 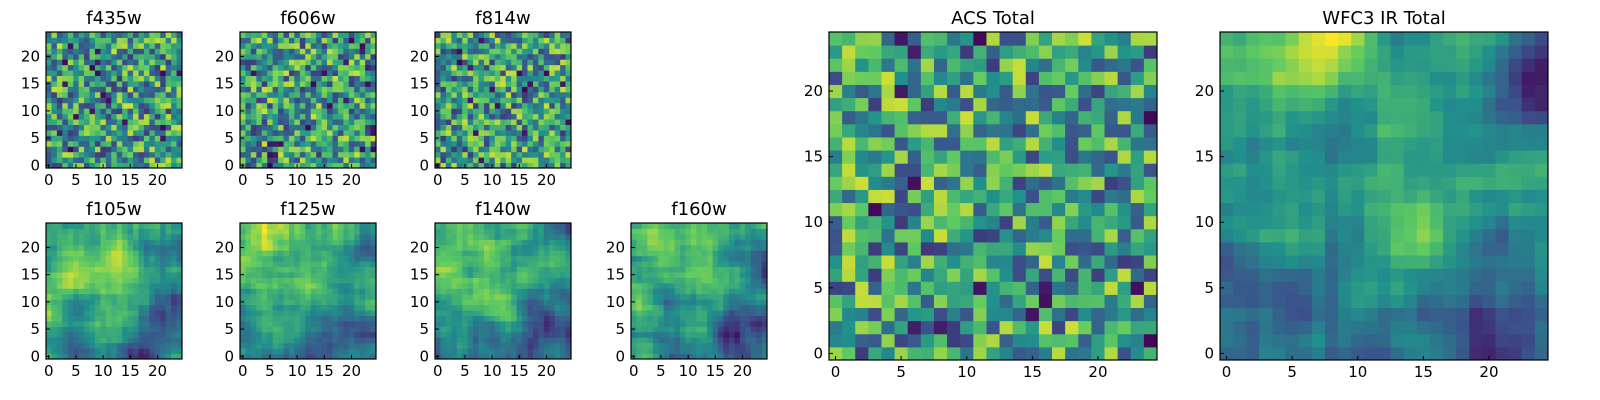 What do you see at coordinates (424, 138) in the screenshot?
I see `y-tick-label: 5` at bounding box center [424, 138].